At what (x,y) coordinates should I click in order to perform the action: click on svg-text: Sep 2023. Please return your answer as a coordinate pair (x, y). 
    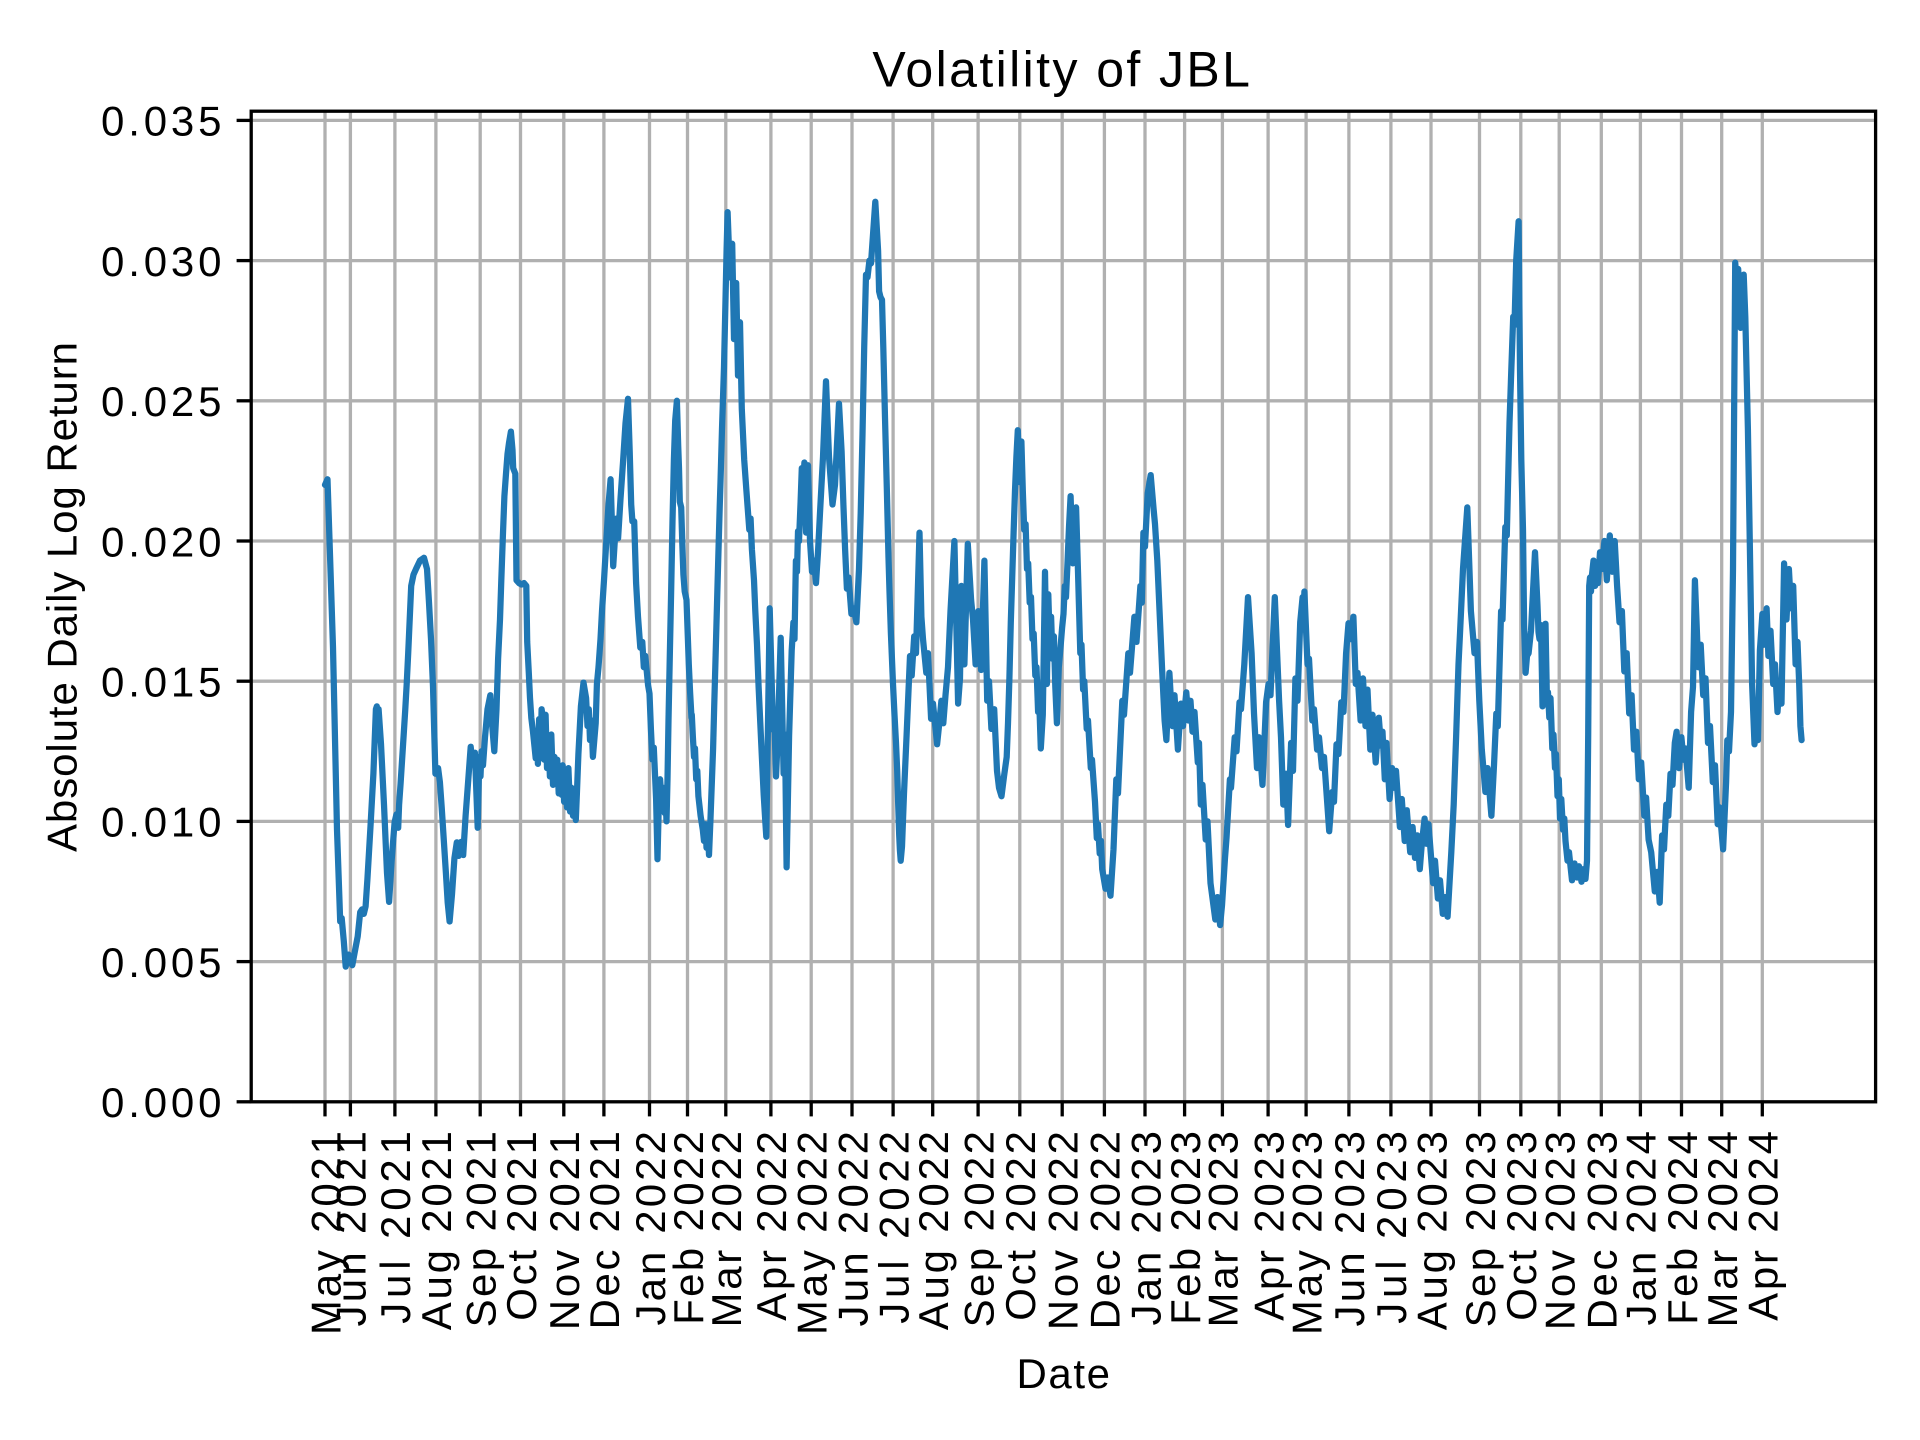
    Looking at the image, I should click on (1480, 1229).